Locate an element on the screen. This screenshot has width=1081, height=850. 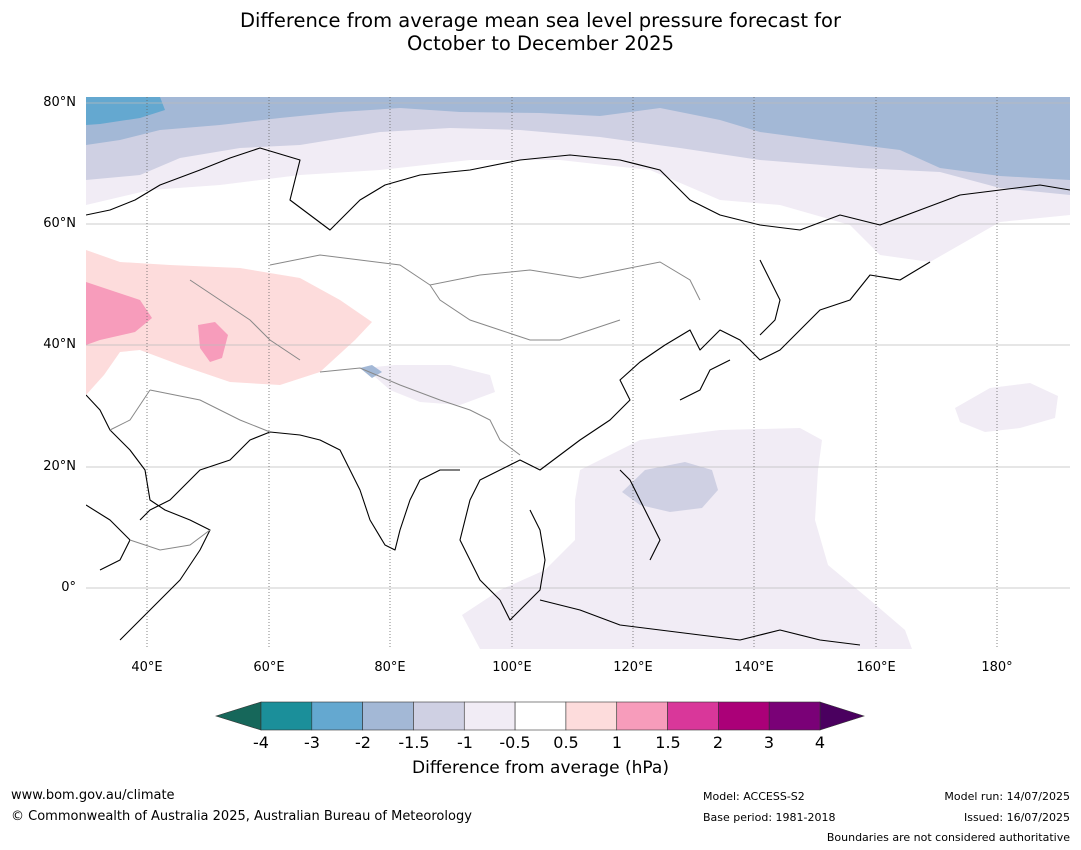
lon-label-180: 180° is located at coordinates (997, 667).